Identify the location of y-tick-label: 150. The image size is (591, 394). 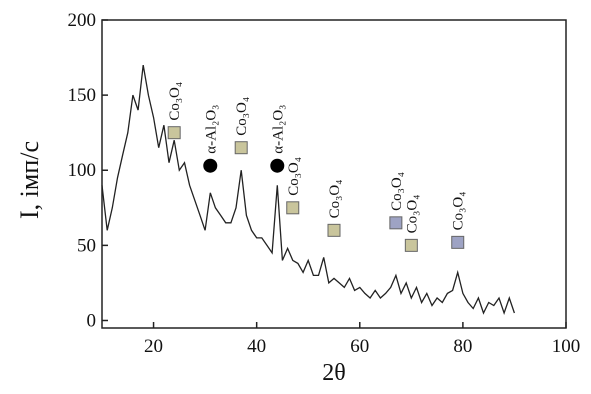
(82, 95).